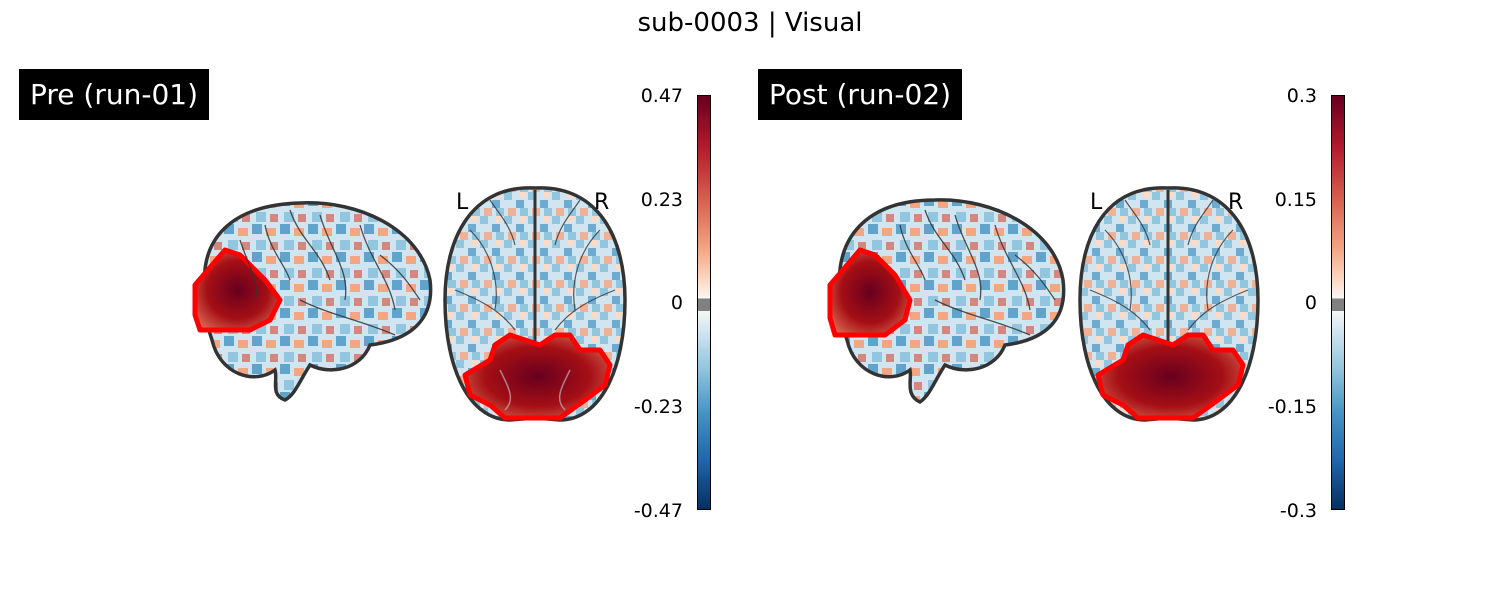  I want to click on post-tick-min: -0.3, so click(1298, 511).